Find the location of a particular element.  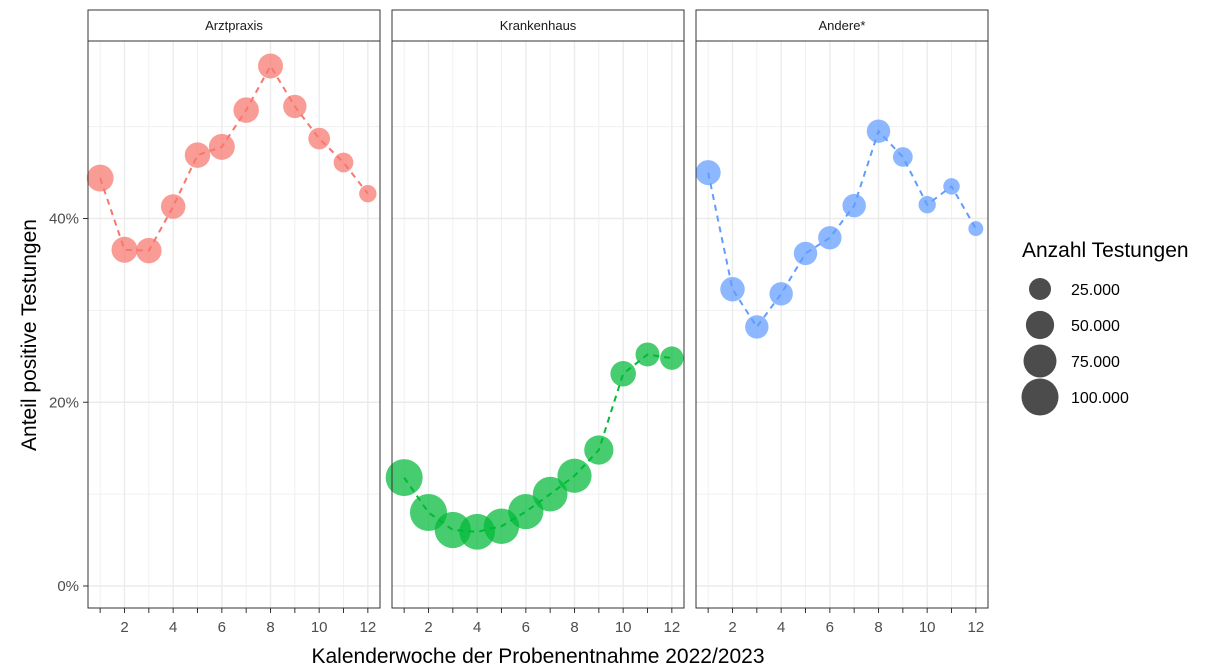

y-tick-label: 40% is located at coordinates (64, 219).